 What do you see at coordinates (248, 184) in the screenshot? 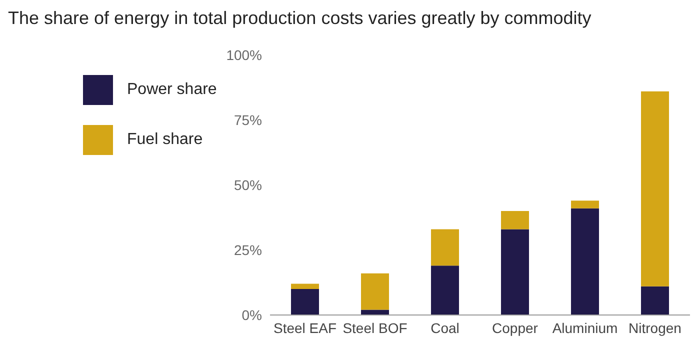
I see `y-tick-label: 50%` at bounding box center [248, 184].